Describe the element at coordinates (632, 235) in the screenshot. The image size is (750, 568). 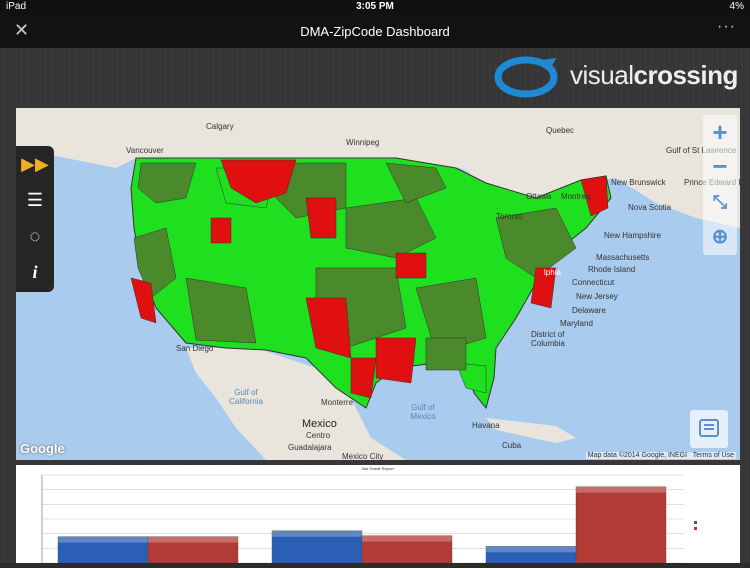
I see `label-new-hampshire: New Hampshire` at that location.